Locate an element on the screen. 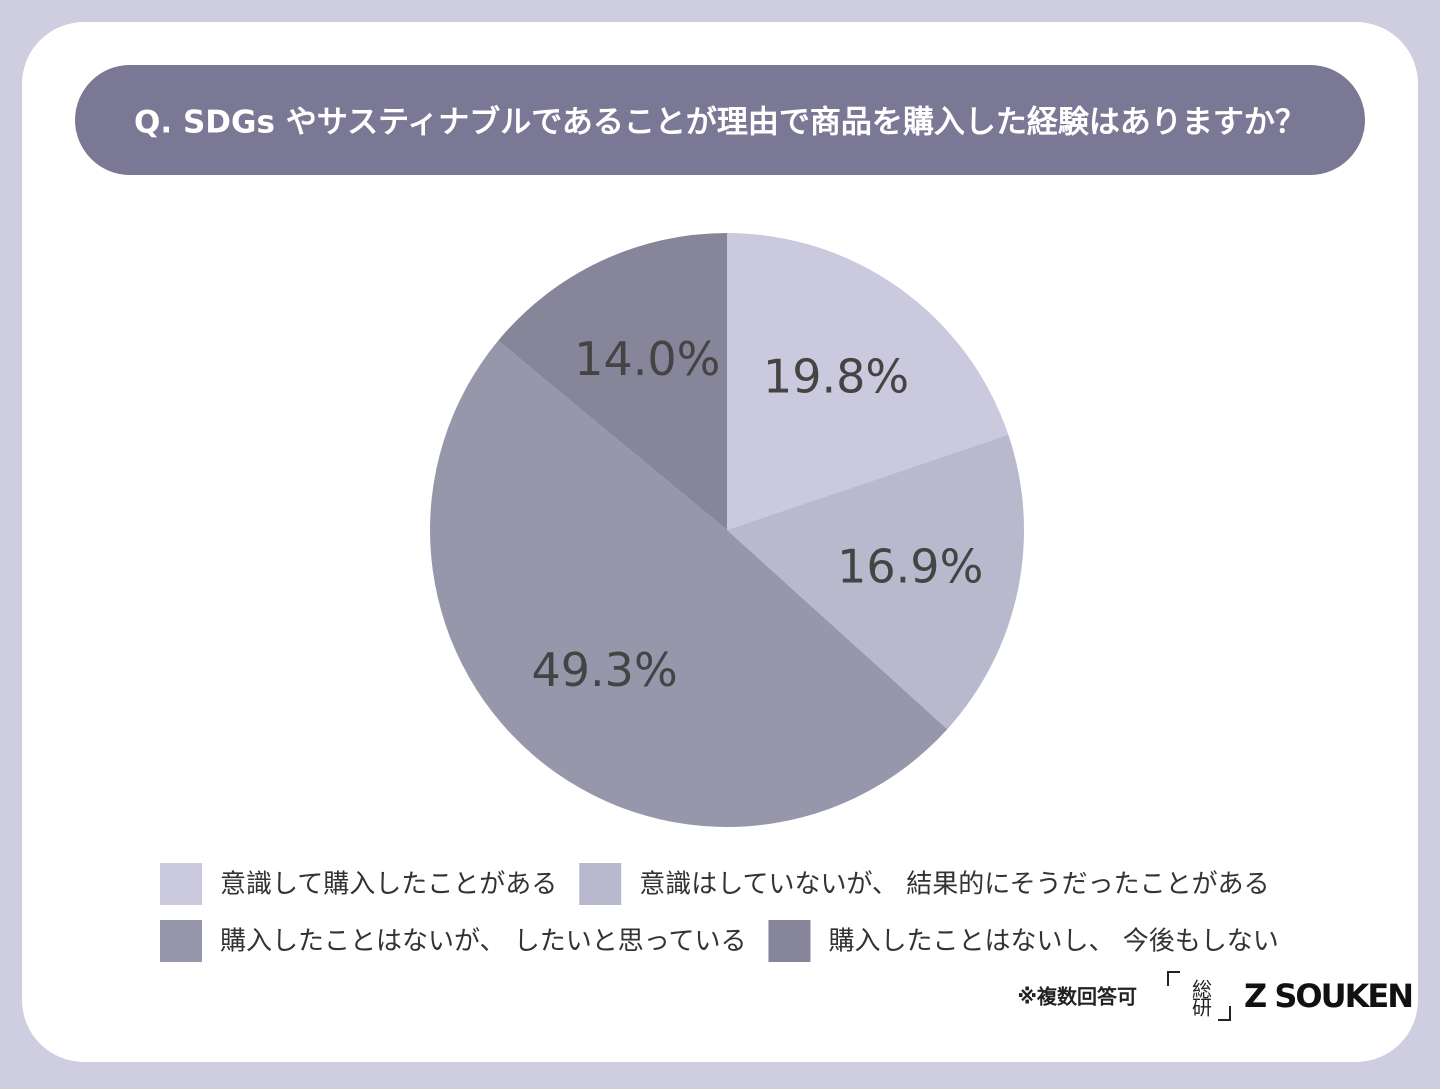 The width and height of the screenshot is (1440, 1089). brand: Z SOUKEN is located at coordinates (1328, 996).